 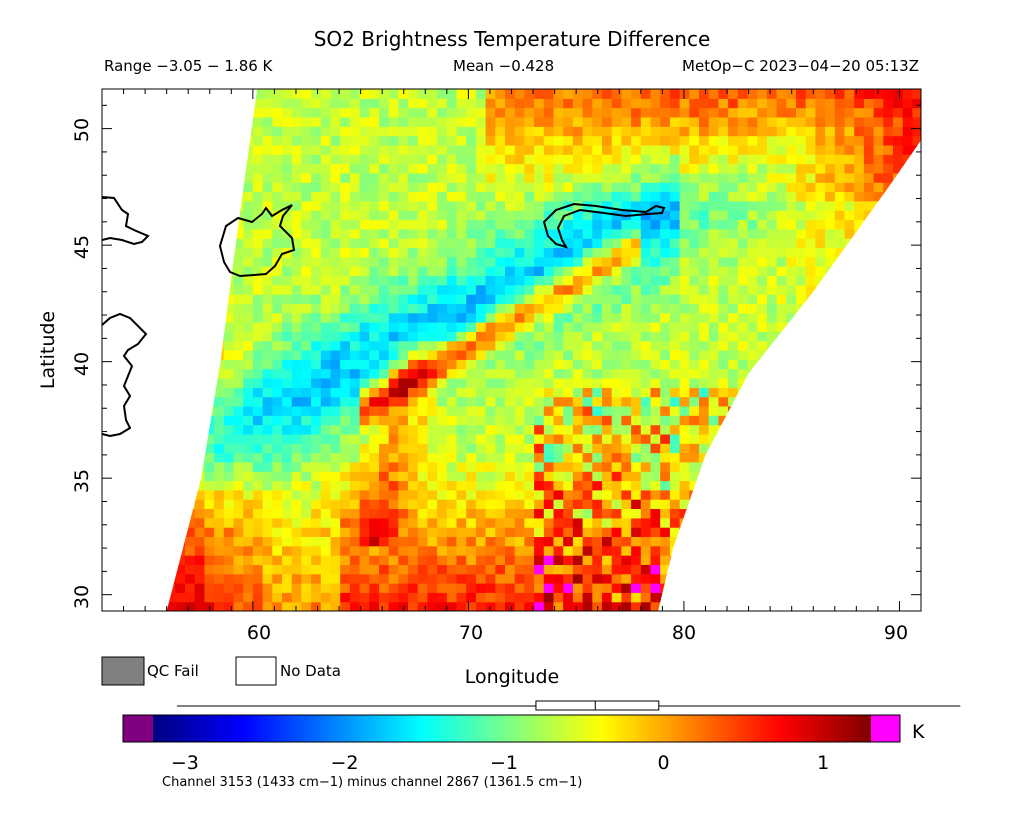 I want to click on colorbar-unit: K, so click(x=918, y=732).